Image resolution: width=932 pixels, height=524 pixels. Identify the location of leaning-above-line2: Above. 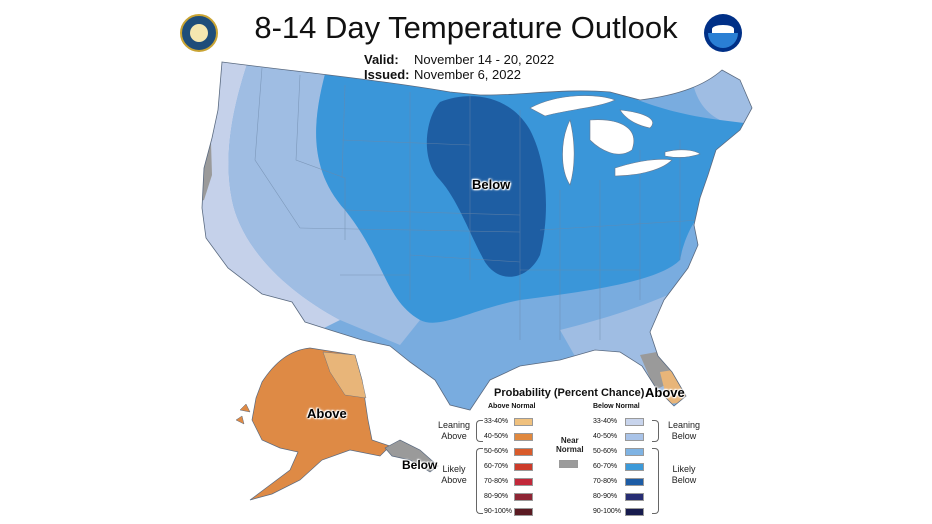
(454, 436).